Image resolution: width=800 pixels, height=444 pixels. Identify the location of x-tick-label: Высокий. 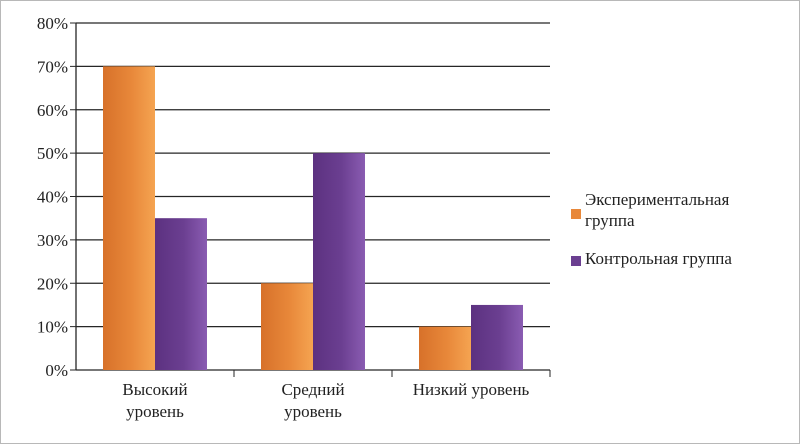
(154, 389).